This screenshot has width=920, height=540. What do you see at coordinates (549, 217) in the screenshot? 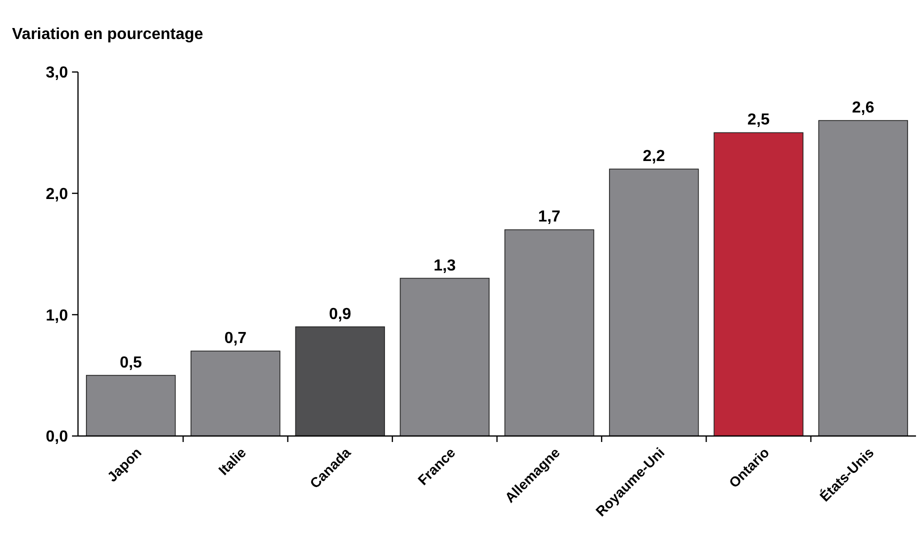
I see `data-label: 1,7` at bounding box center [549, 217].